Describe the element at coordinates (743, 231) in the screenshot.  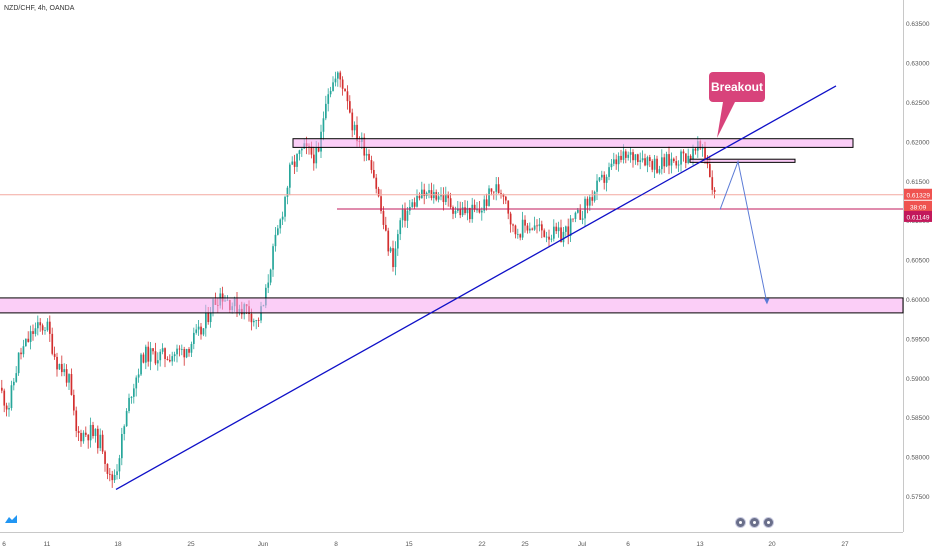
I see `projection-path` at that location.